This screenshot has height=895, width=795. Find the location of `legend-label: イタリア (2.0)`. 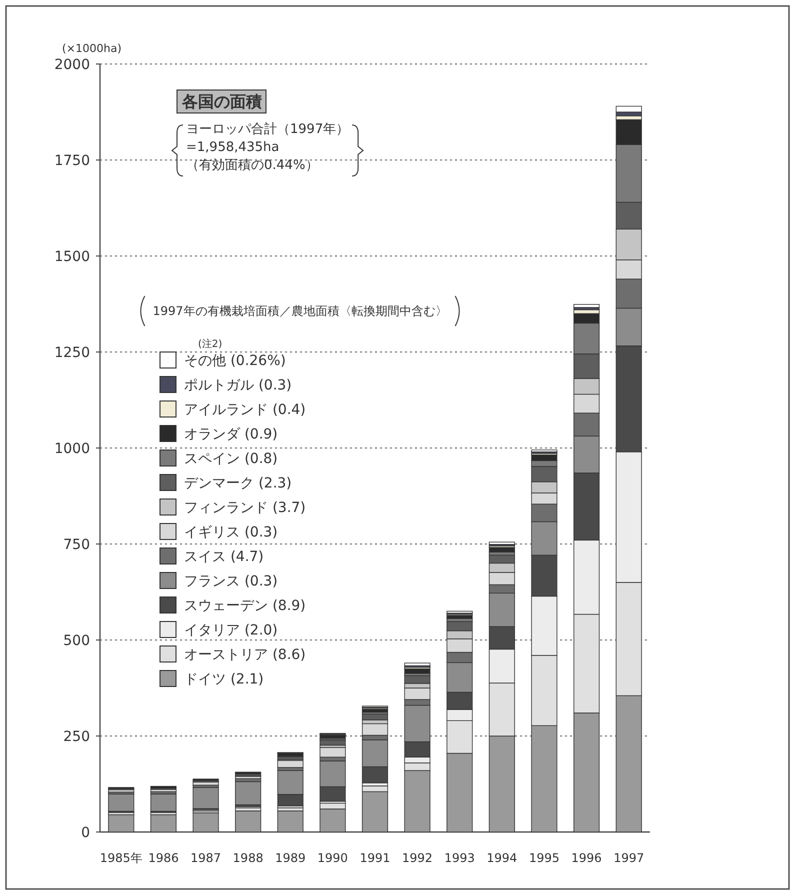

legend-label: イタリア (2.0) is located at coordinates (231, 630).